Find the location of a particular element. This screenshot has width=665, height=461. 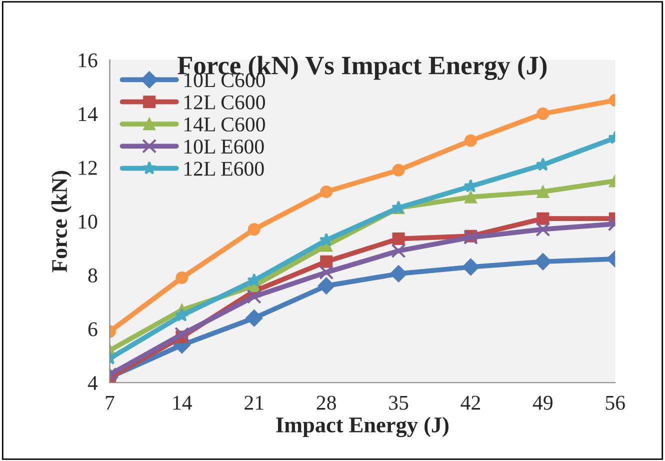

y-tick-label: 10 is located at coordinates (88, 221).